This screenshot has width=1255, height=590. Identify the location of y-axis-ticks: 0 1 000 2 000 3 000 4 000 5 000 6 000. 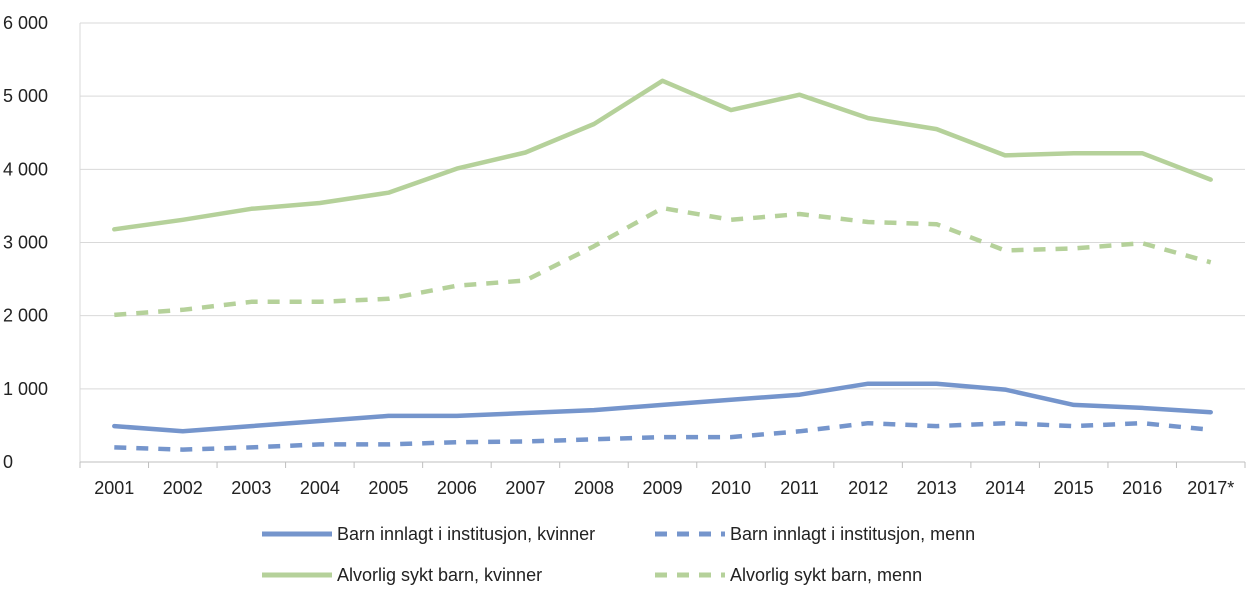
(25, 242).